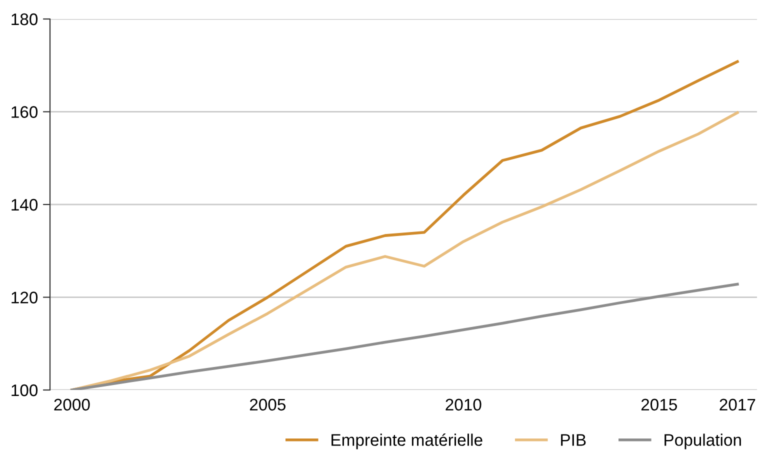 This screenshot has width=772, height=459. What do you see at coordinates (573, 440) in the screenshot?
I see `legend-label: PIB` at bounding box center [573, 440].